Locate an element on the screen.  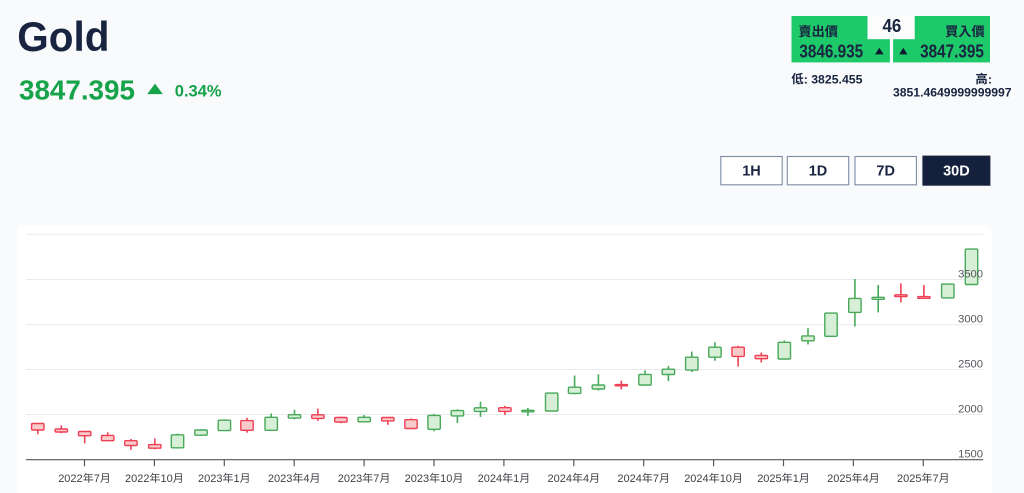
svg-text: Gold is located at coordinates (63, 36).